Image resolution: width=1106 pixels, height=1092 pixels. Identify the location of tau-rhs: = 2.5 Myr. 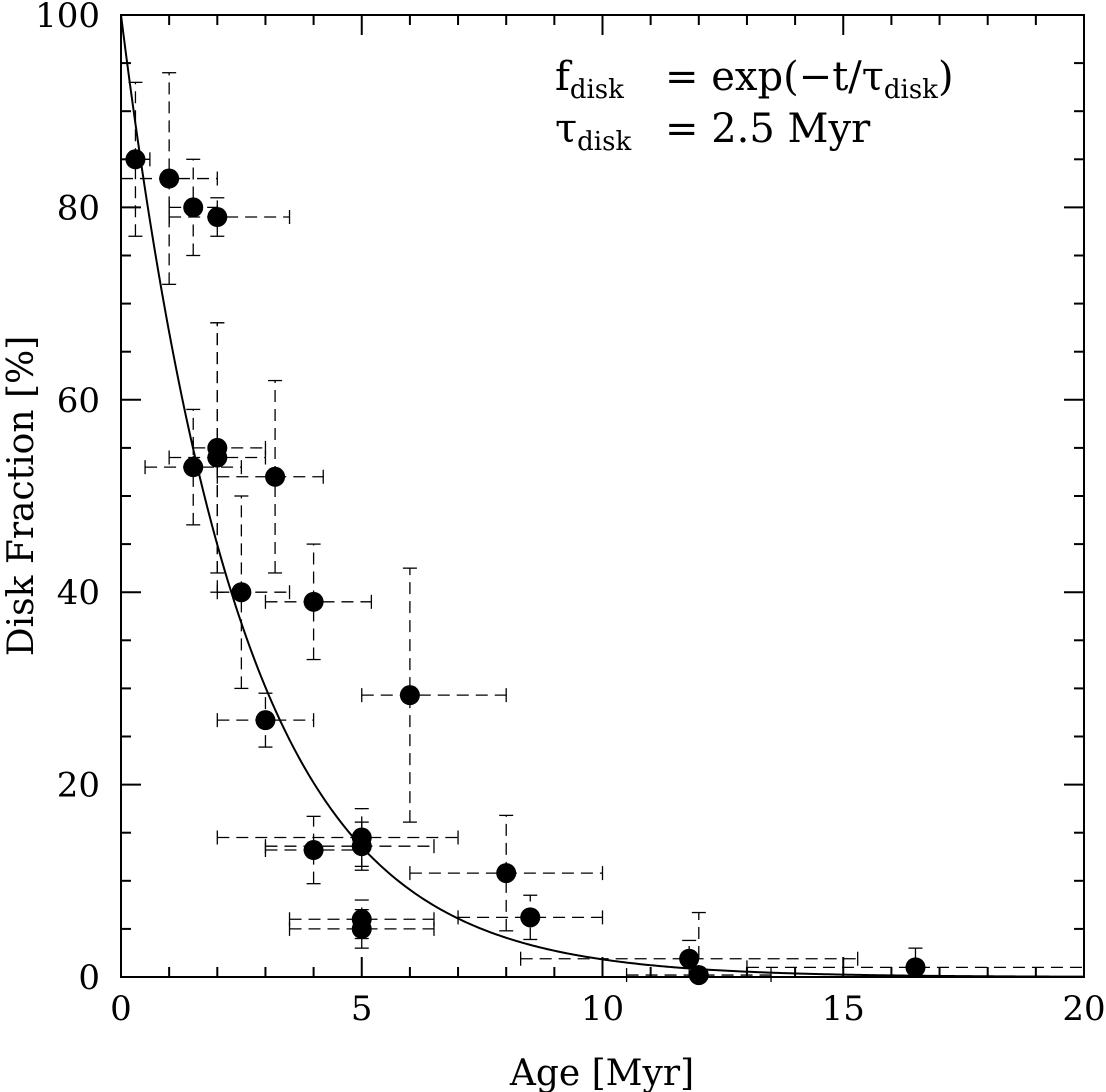
(768, 129).